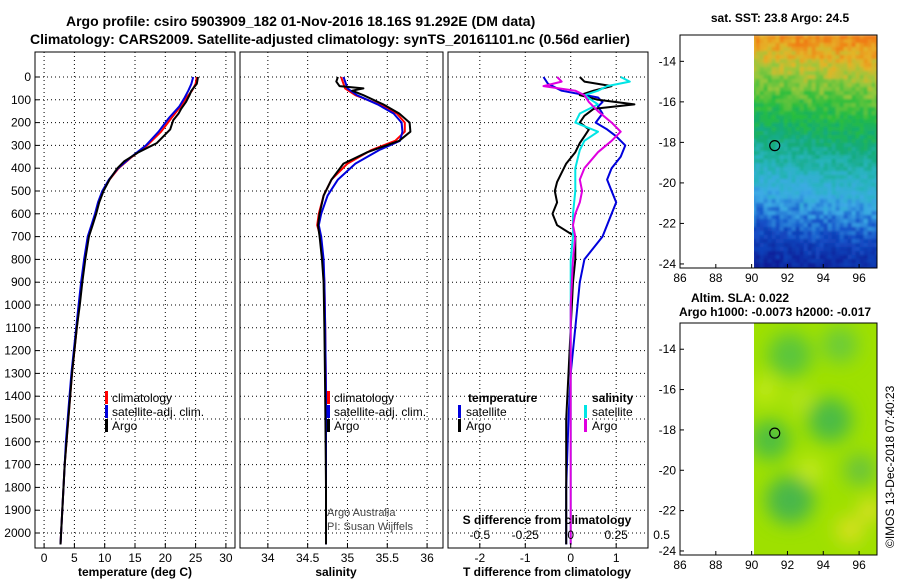  What do you see at coordinates (810, 470) in the screenshot?
I see `sla-blob` at bounding box center [810, 470].